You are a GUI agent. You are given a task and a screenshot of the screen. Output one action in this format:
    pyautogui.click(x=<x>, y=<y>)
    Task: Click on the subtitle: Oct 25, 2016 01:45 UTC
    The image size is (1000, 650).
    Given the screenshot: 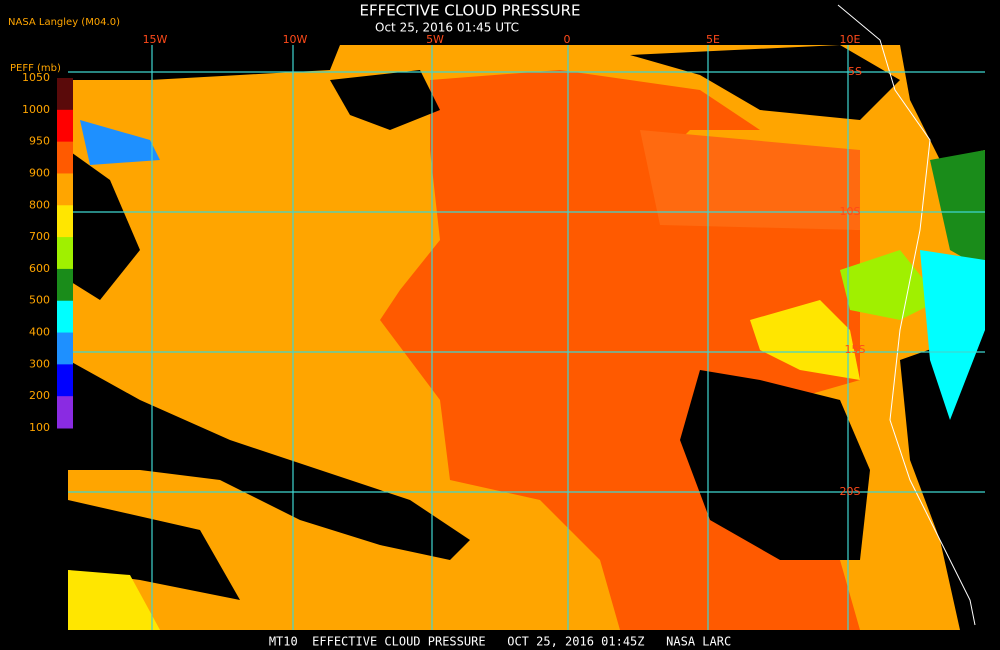 What is the action you would take?
    pyautogui.click(x=447, y=28)
    